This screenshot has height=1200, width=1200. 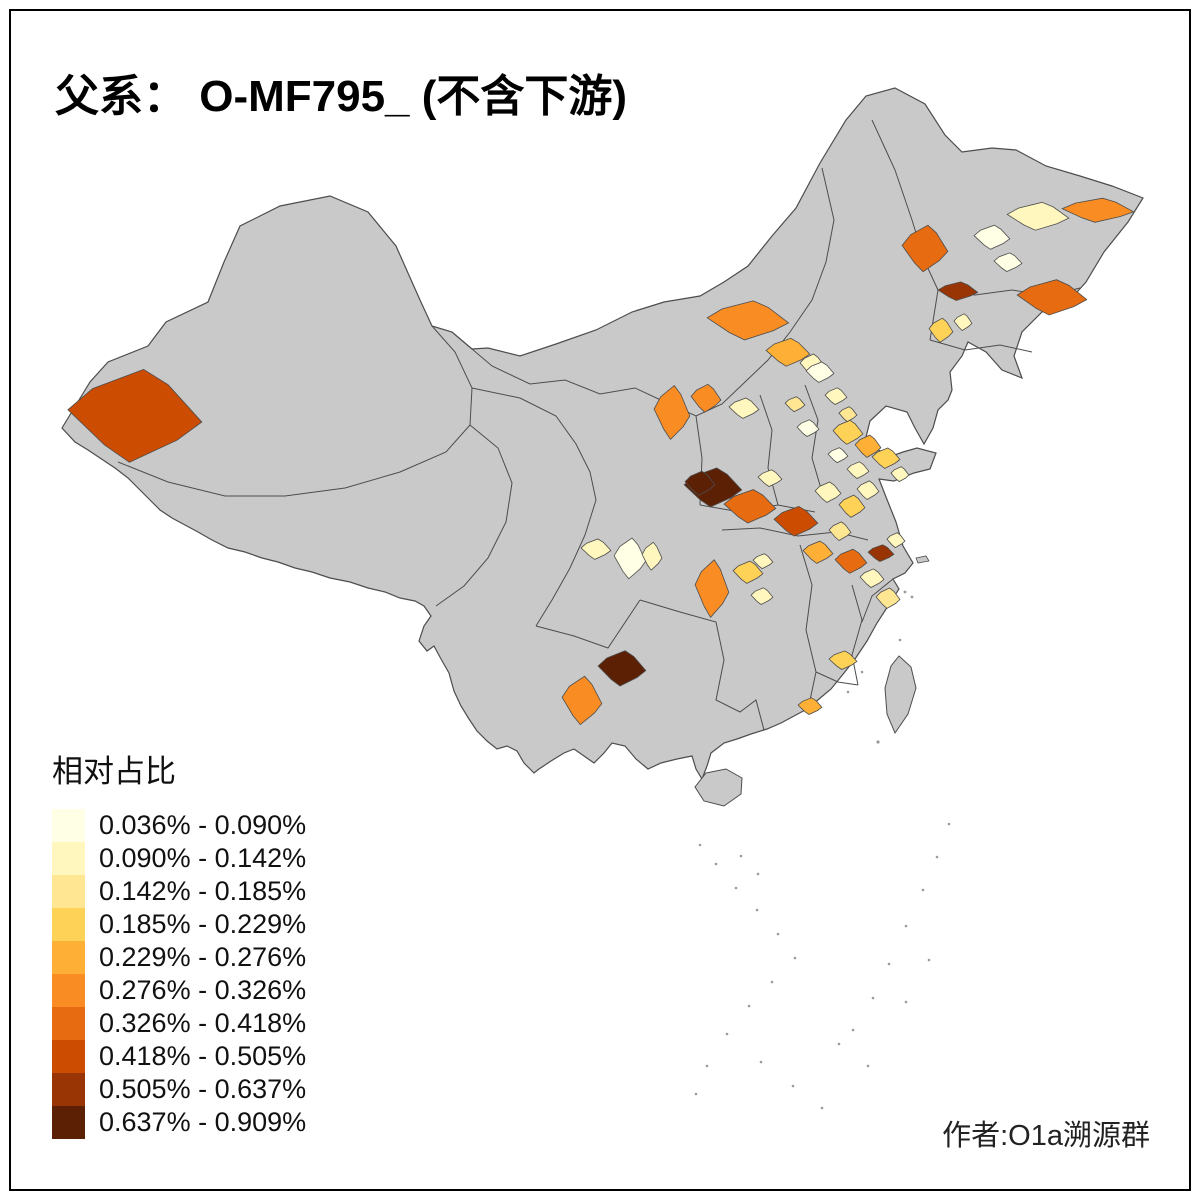 I want to click on chongming-island, so click(x=922, y=559).